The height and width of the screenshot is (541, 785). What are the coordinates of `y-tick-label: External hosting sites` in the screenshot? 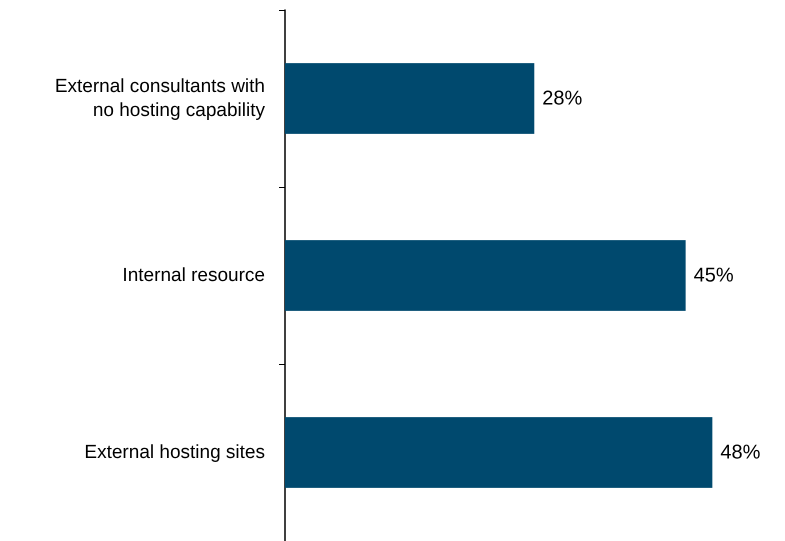 It's located at (174, 452).